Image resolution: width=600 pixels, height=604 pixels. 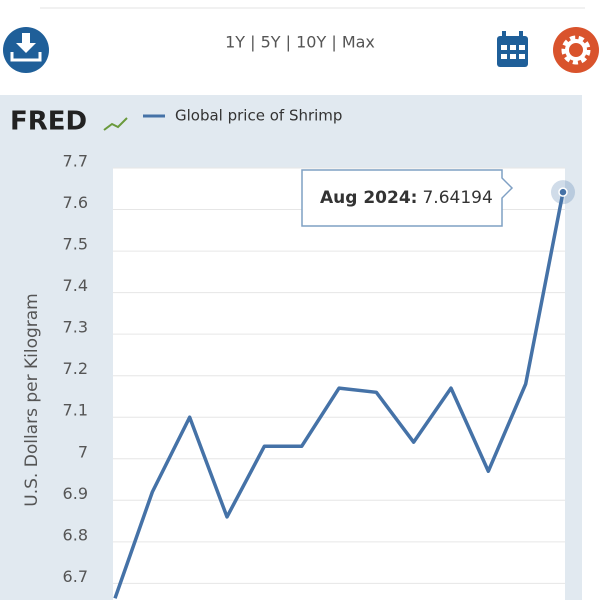 I want to click on tooltip: Aug 2024: 7.64194, so click(x=407, y=198).